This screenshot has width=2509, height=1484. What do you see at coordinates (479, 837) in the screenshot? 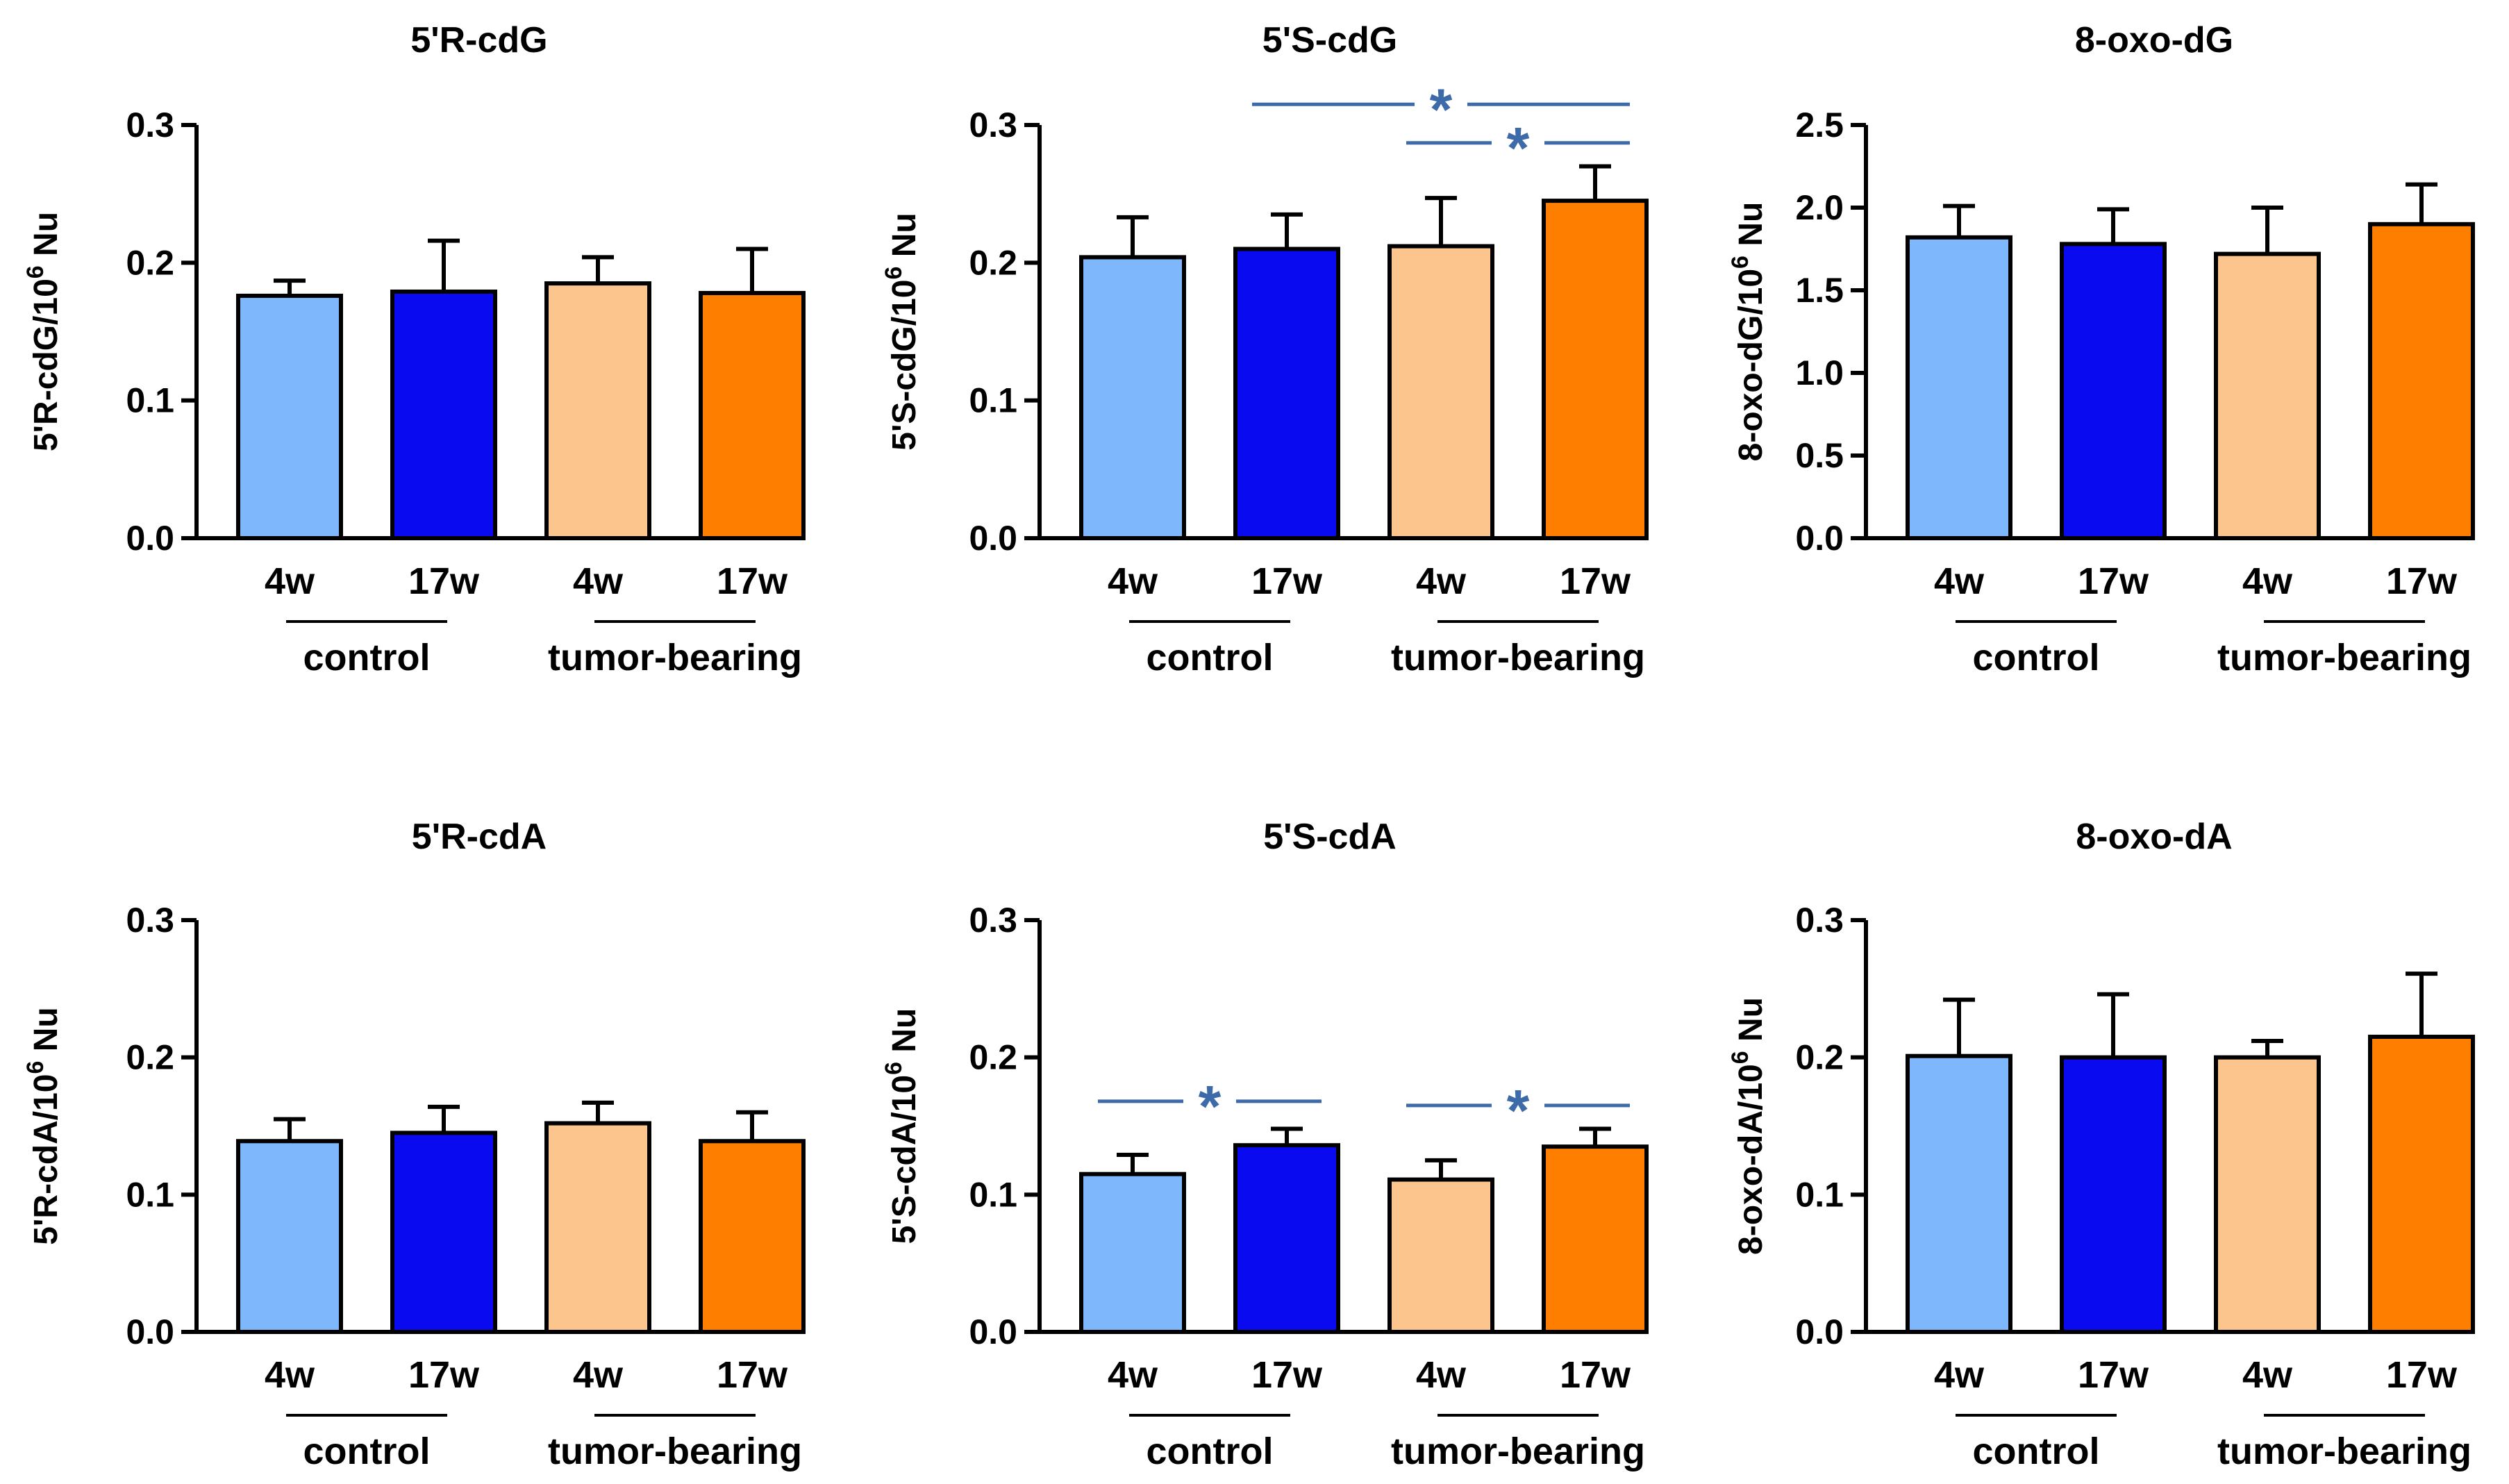
I see `chart-title: 5'R-cdA` at bounding box center [479, 837].